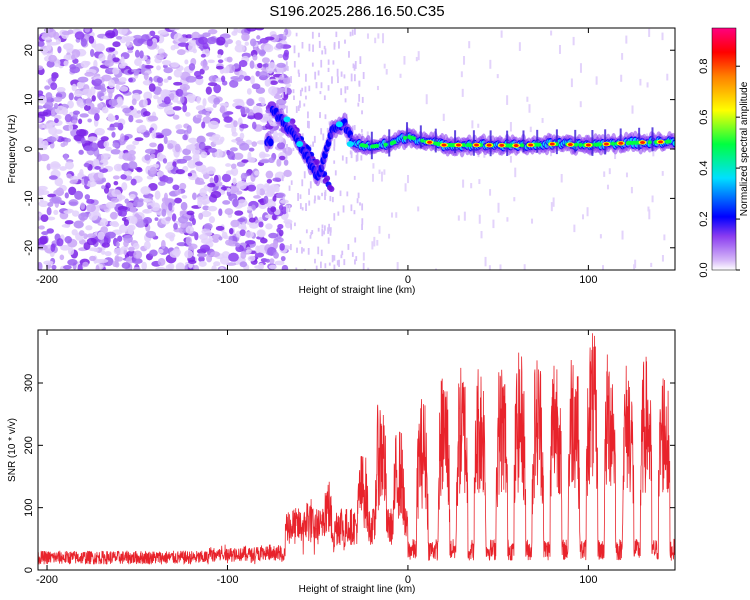 The width and height of the screenshot is (750, 600). What do you see at coordinates (29, 383) in the screenshot?
I see `snr-y-tick-label: 300` at bounding box center [29, 383].